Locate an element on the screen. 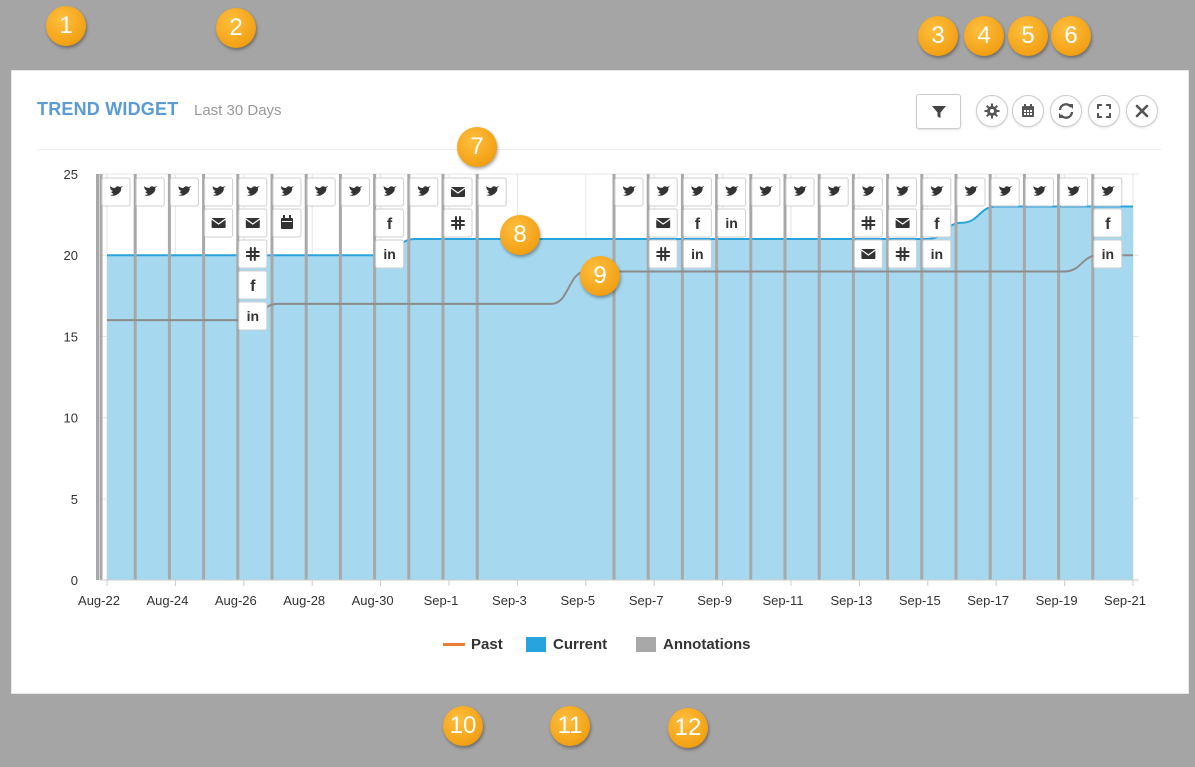 Image resolution: width=1195 pixels, height=767 pixels. callout-badge-7: 7 is located at coordinates (477, 147).